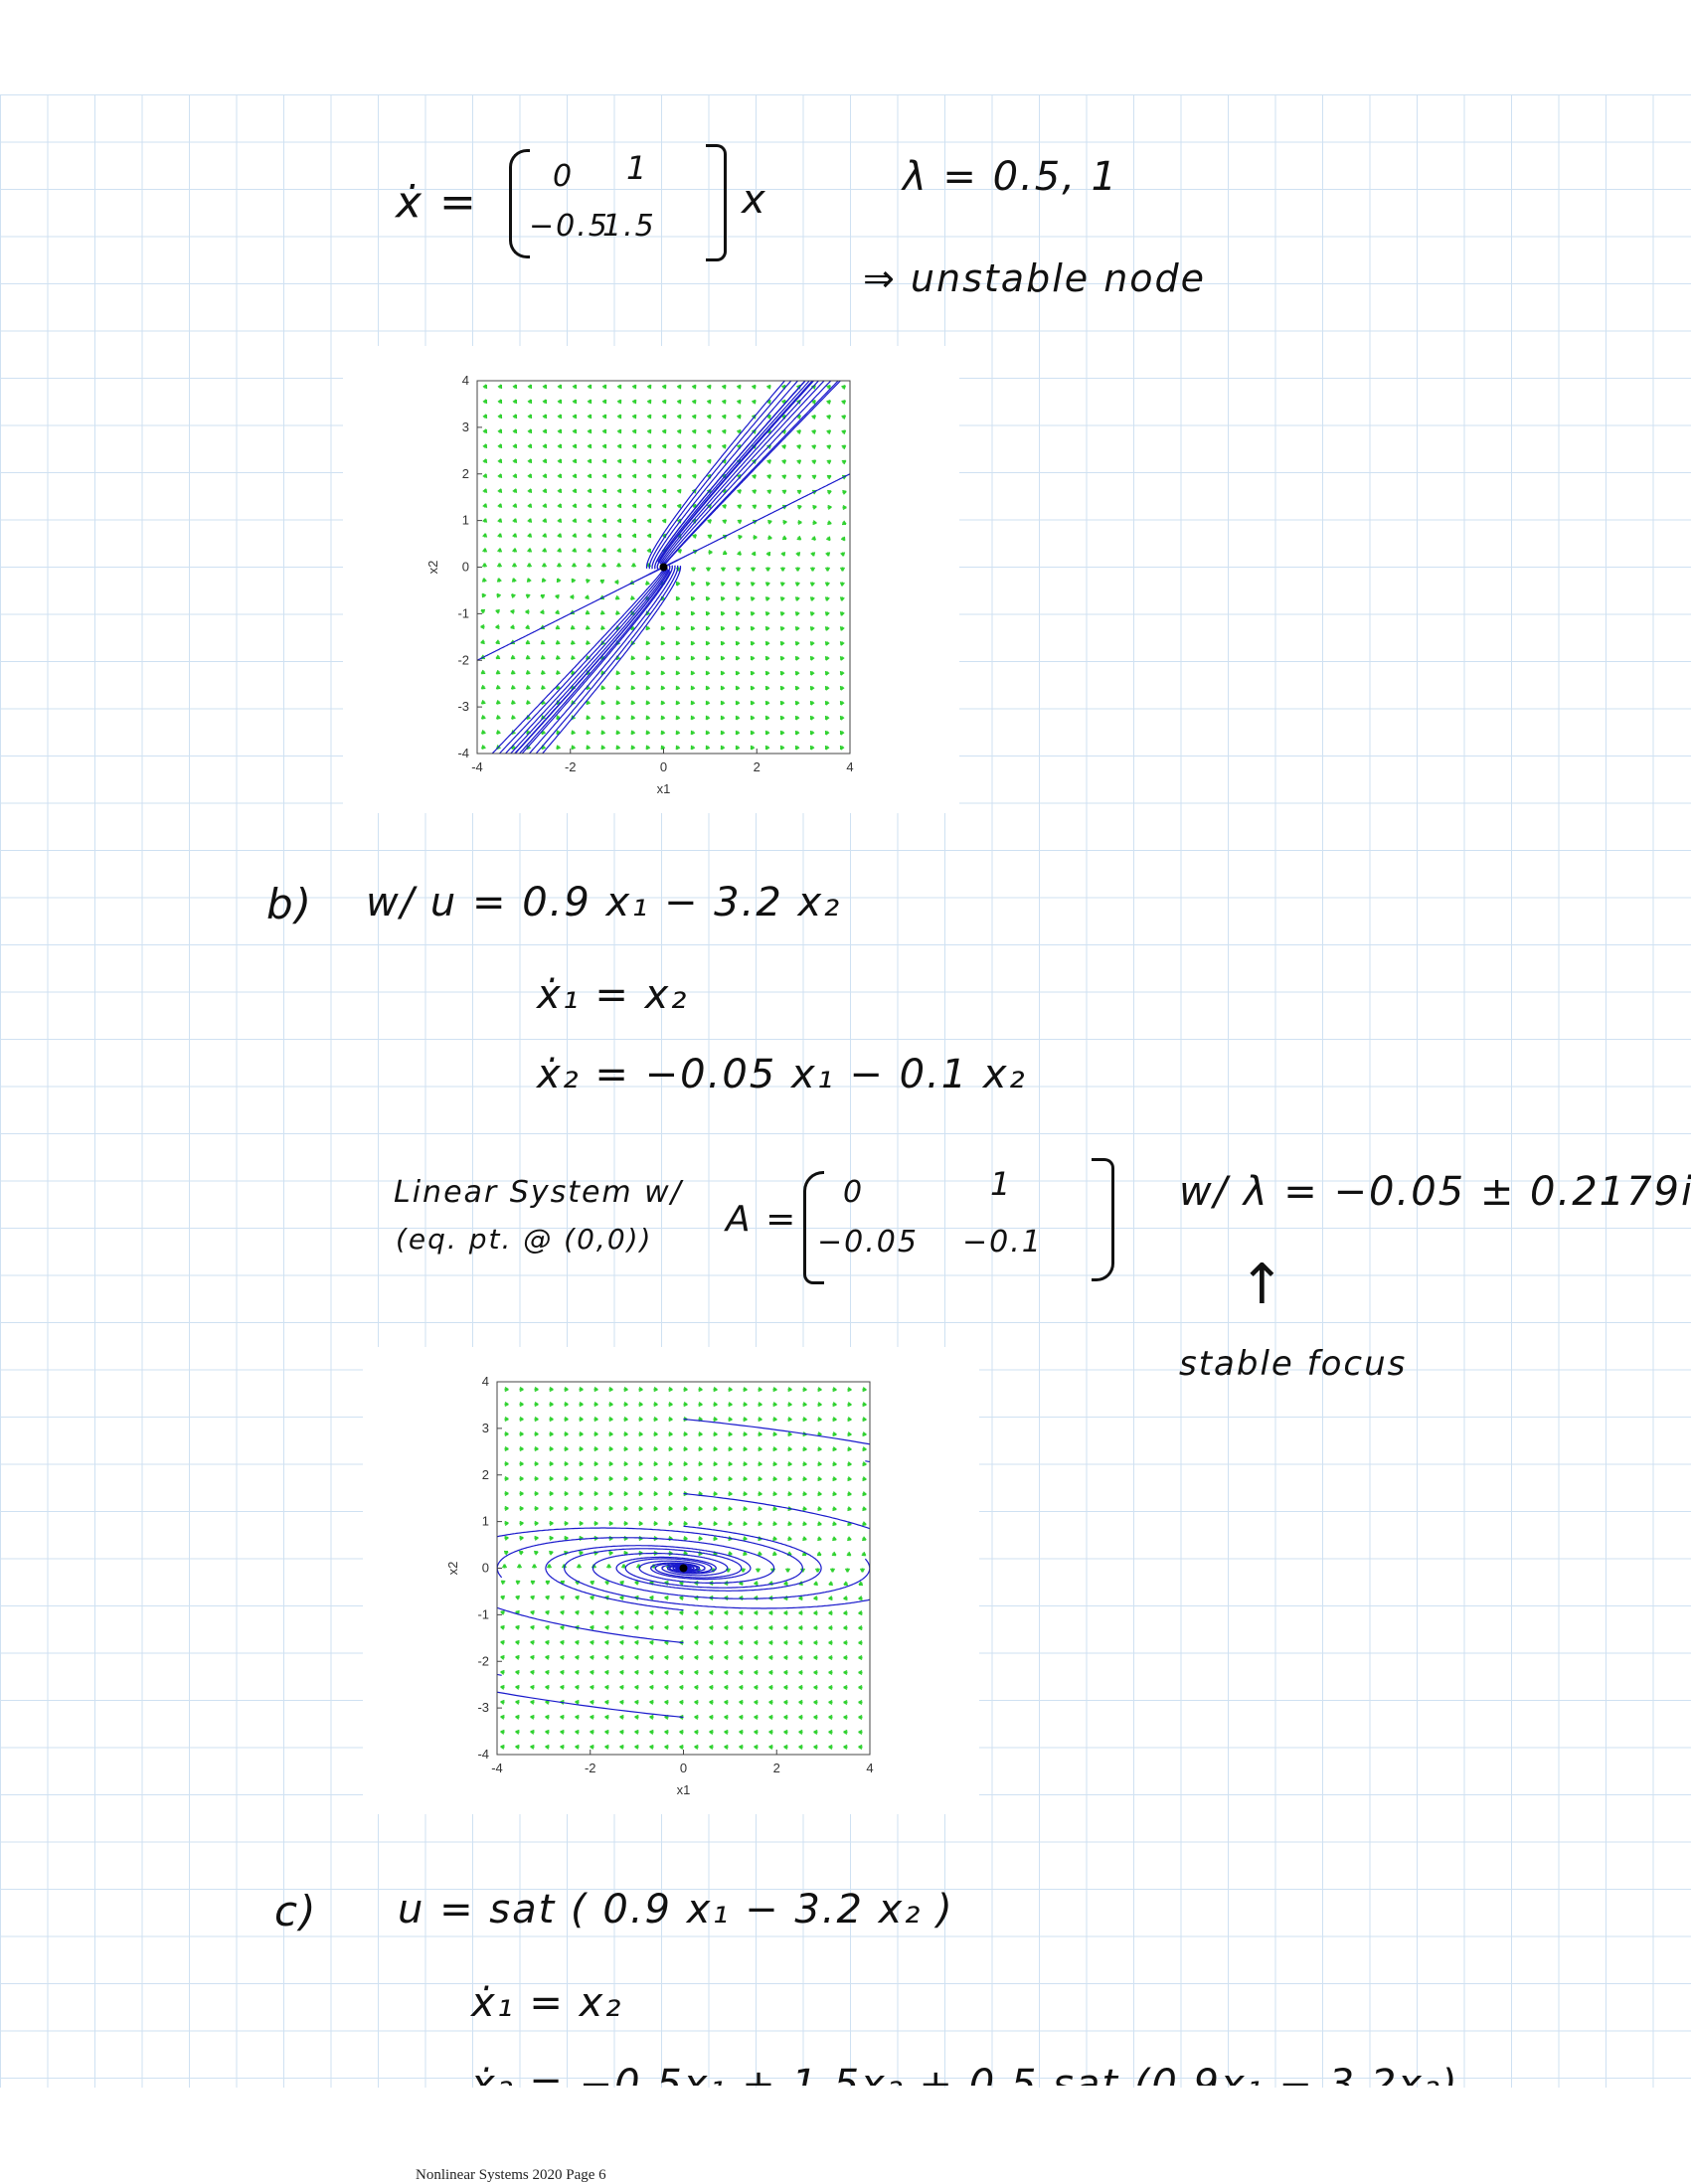 The height and width of the screenshot is (2184, 1691). Describe the element at coordinates (849, 766) in the screenshot. I see `x-tick-label: 4` at that location.